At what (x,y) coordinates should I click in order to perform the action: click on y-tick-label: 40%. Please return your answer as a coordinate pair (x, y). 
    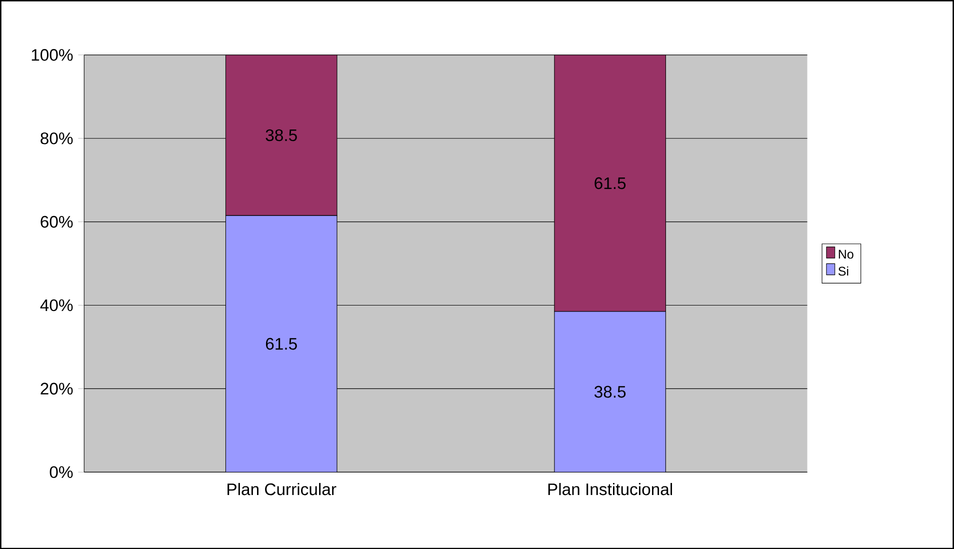
    Looking at the image, I should click on (56, 305).